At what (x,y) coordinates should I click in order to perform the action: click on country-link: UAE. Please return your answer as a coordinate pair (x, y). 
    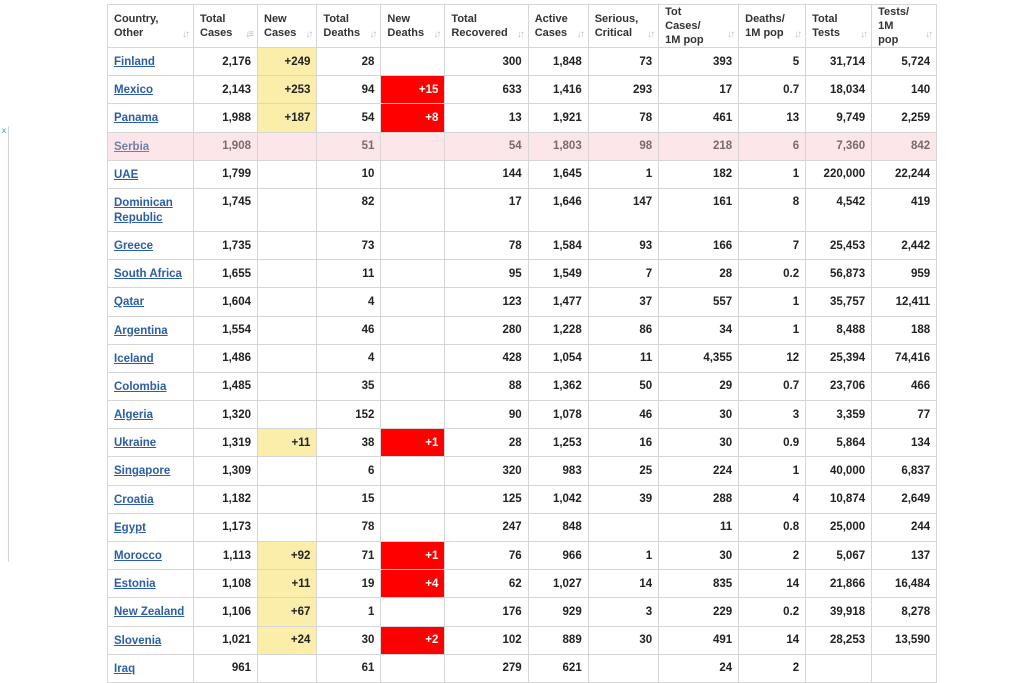
    Looking at the image, I should click on (126, 174).